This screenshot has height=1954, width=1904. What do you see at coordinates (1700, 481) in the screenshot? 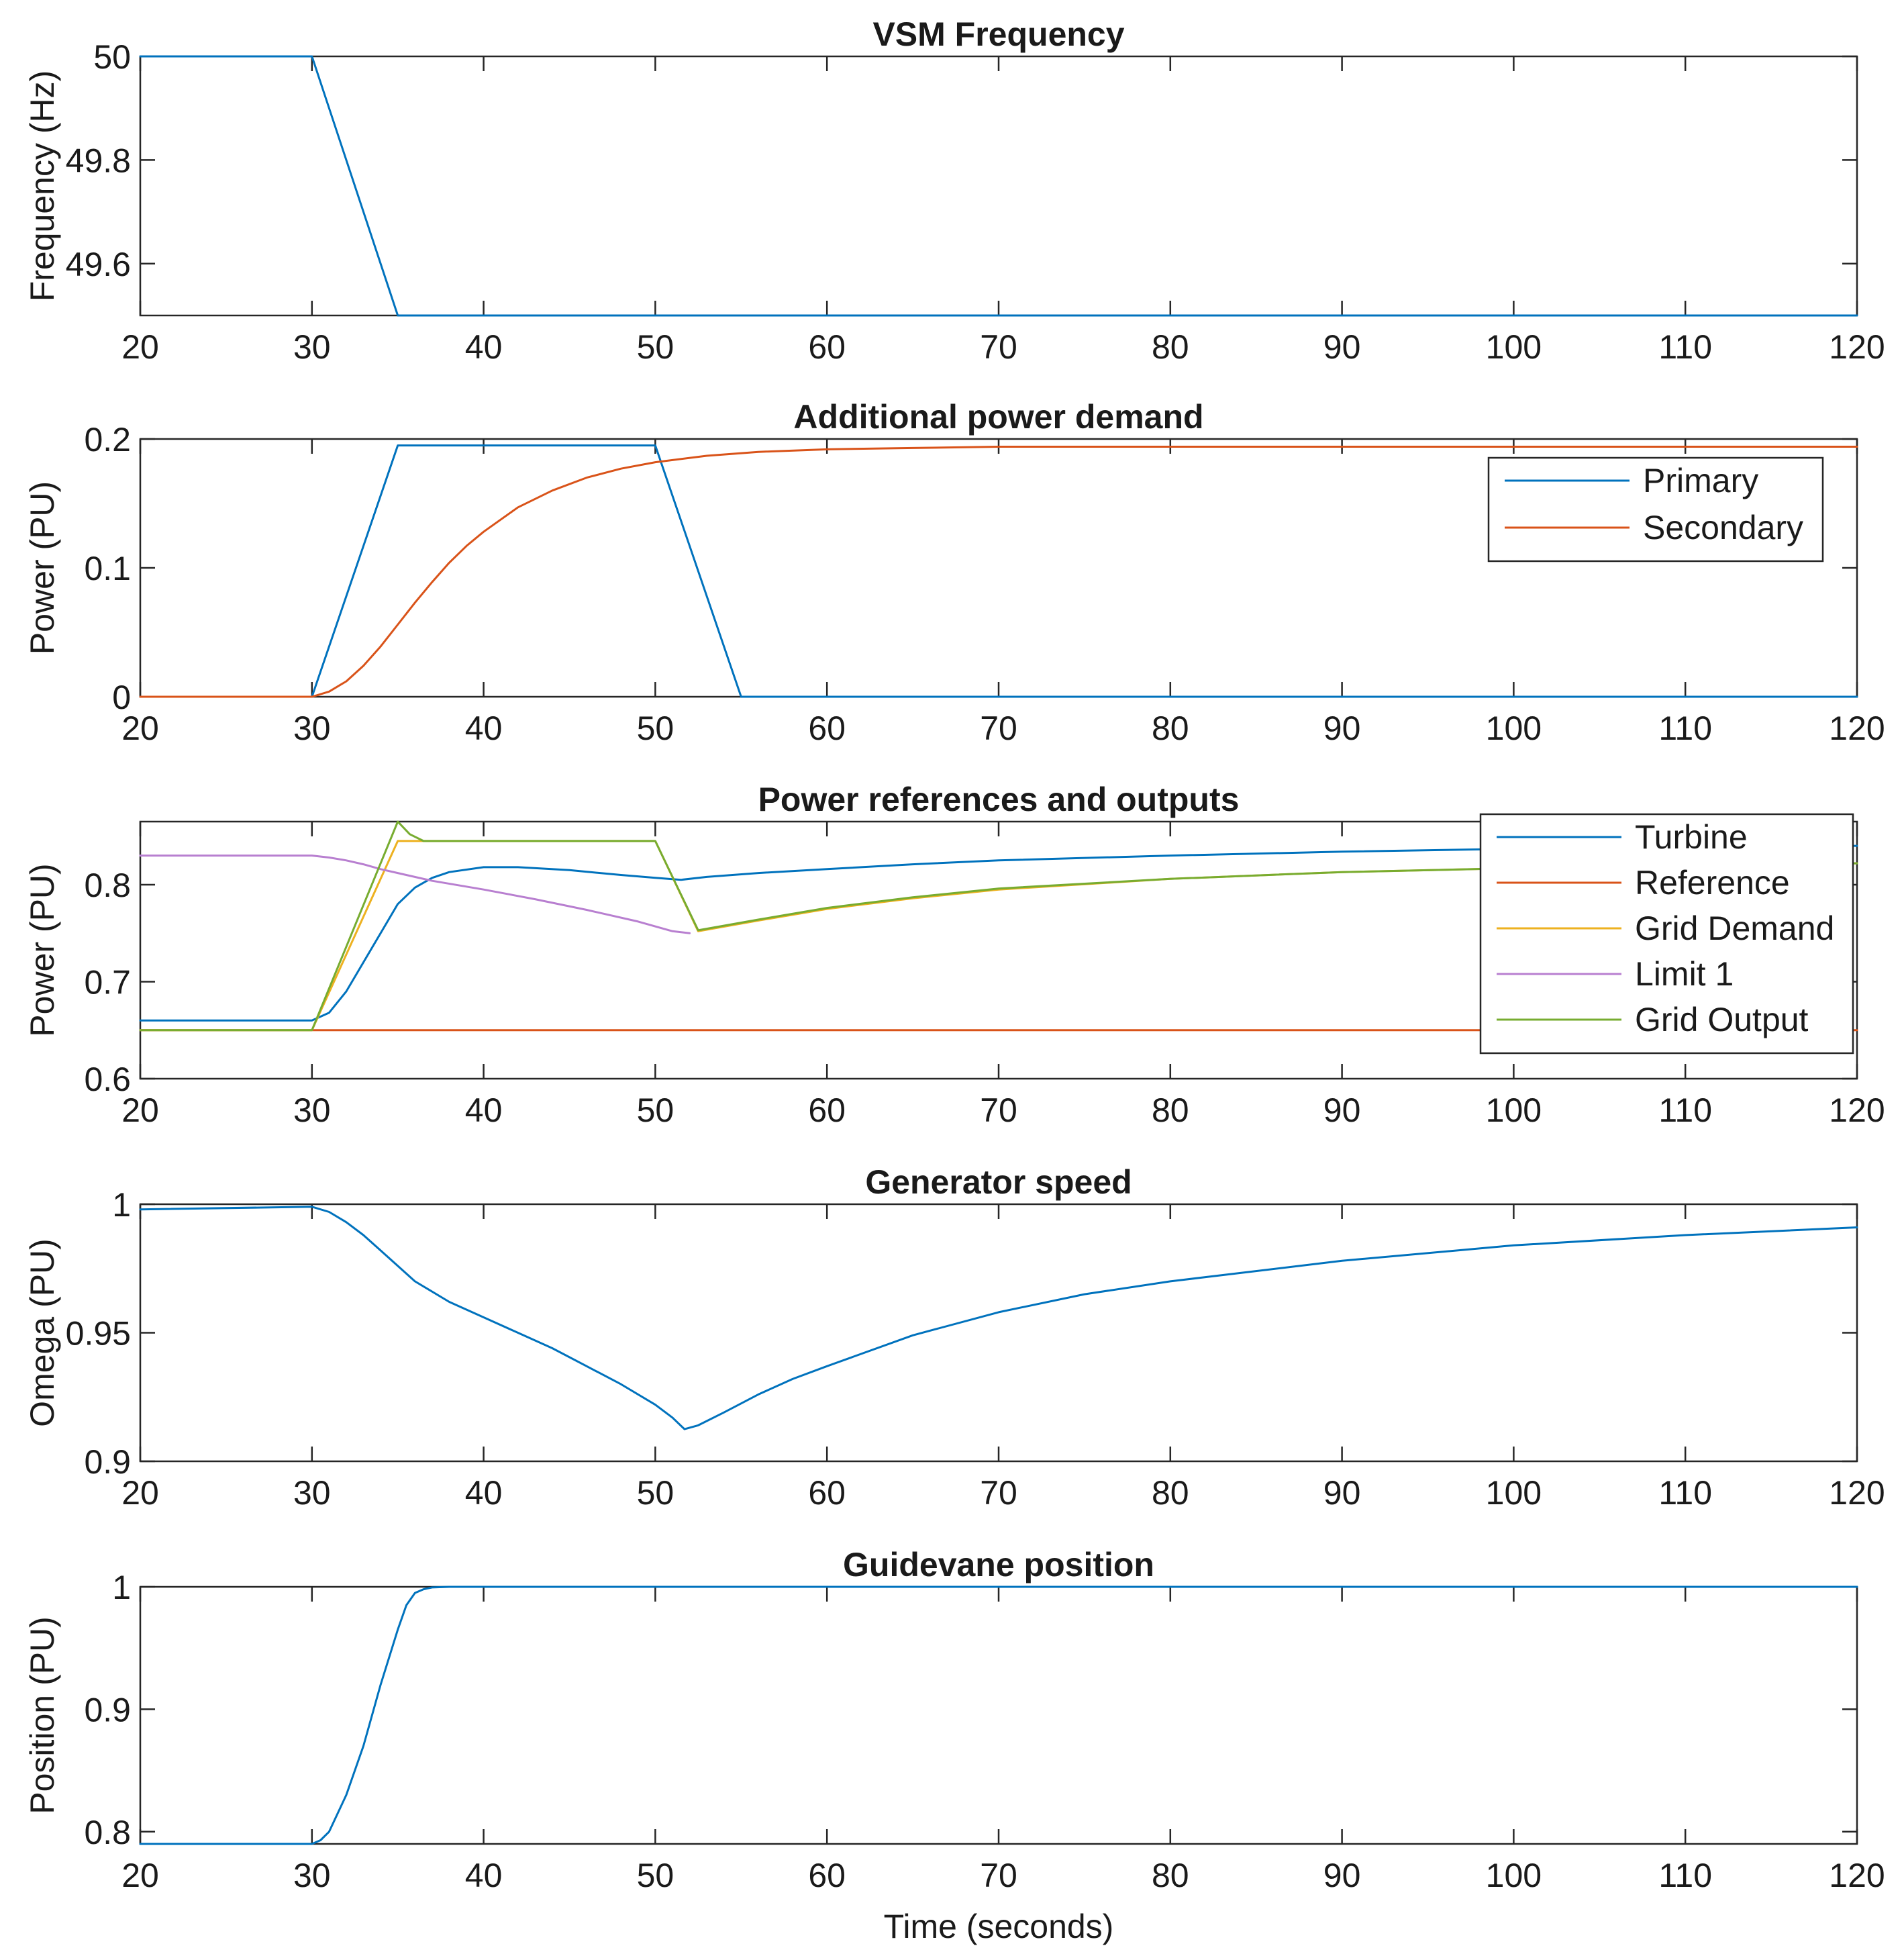
I see `legend-label: Primary` at bounding box center [1700, 481].